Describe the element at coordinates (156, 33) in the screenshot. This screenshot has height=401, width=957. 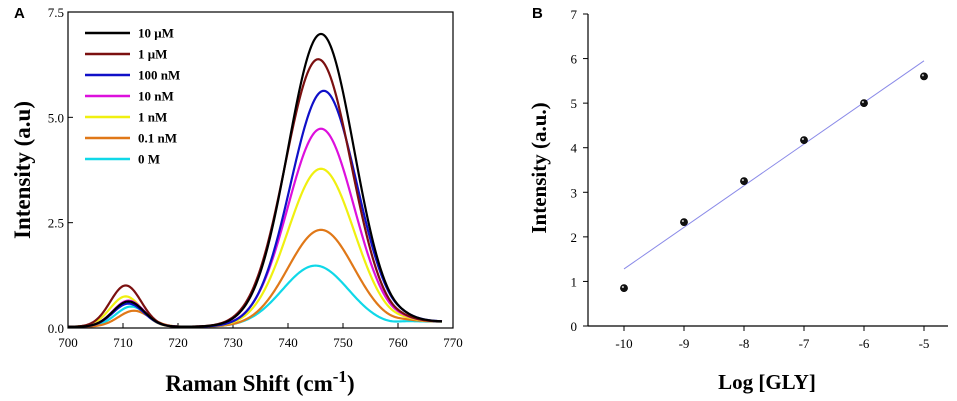
I see `panel-a-legend-label: 10 μM` at that location.